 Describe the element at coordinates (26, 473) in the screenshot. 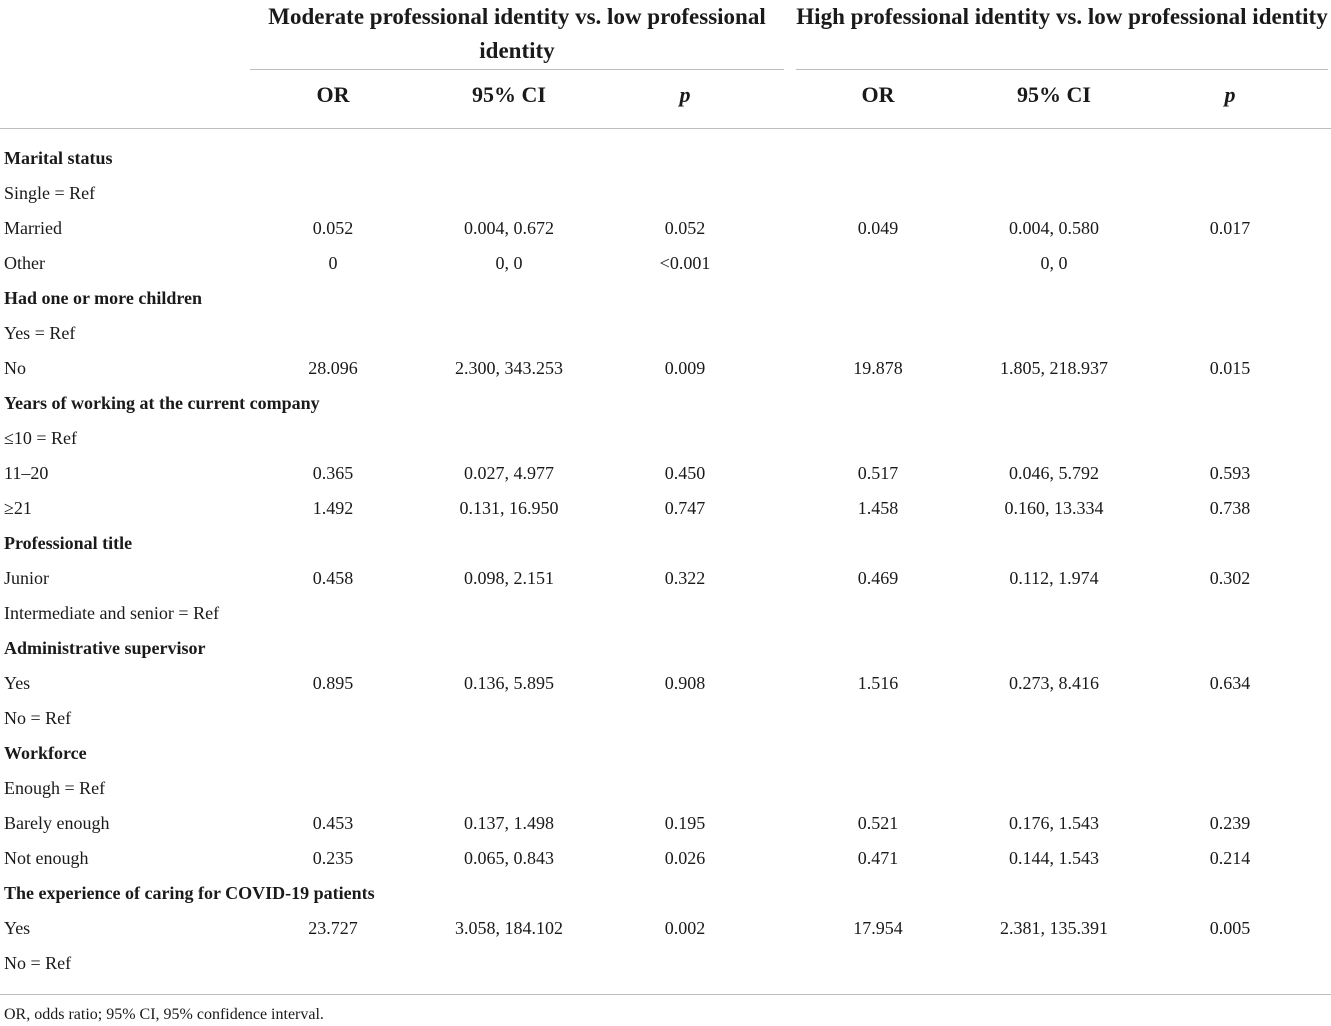

I see `row-label: 11–20` at that location.